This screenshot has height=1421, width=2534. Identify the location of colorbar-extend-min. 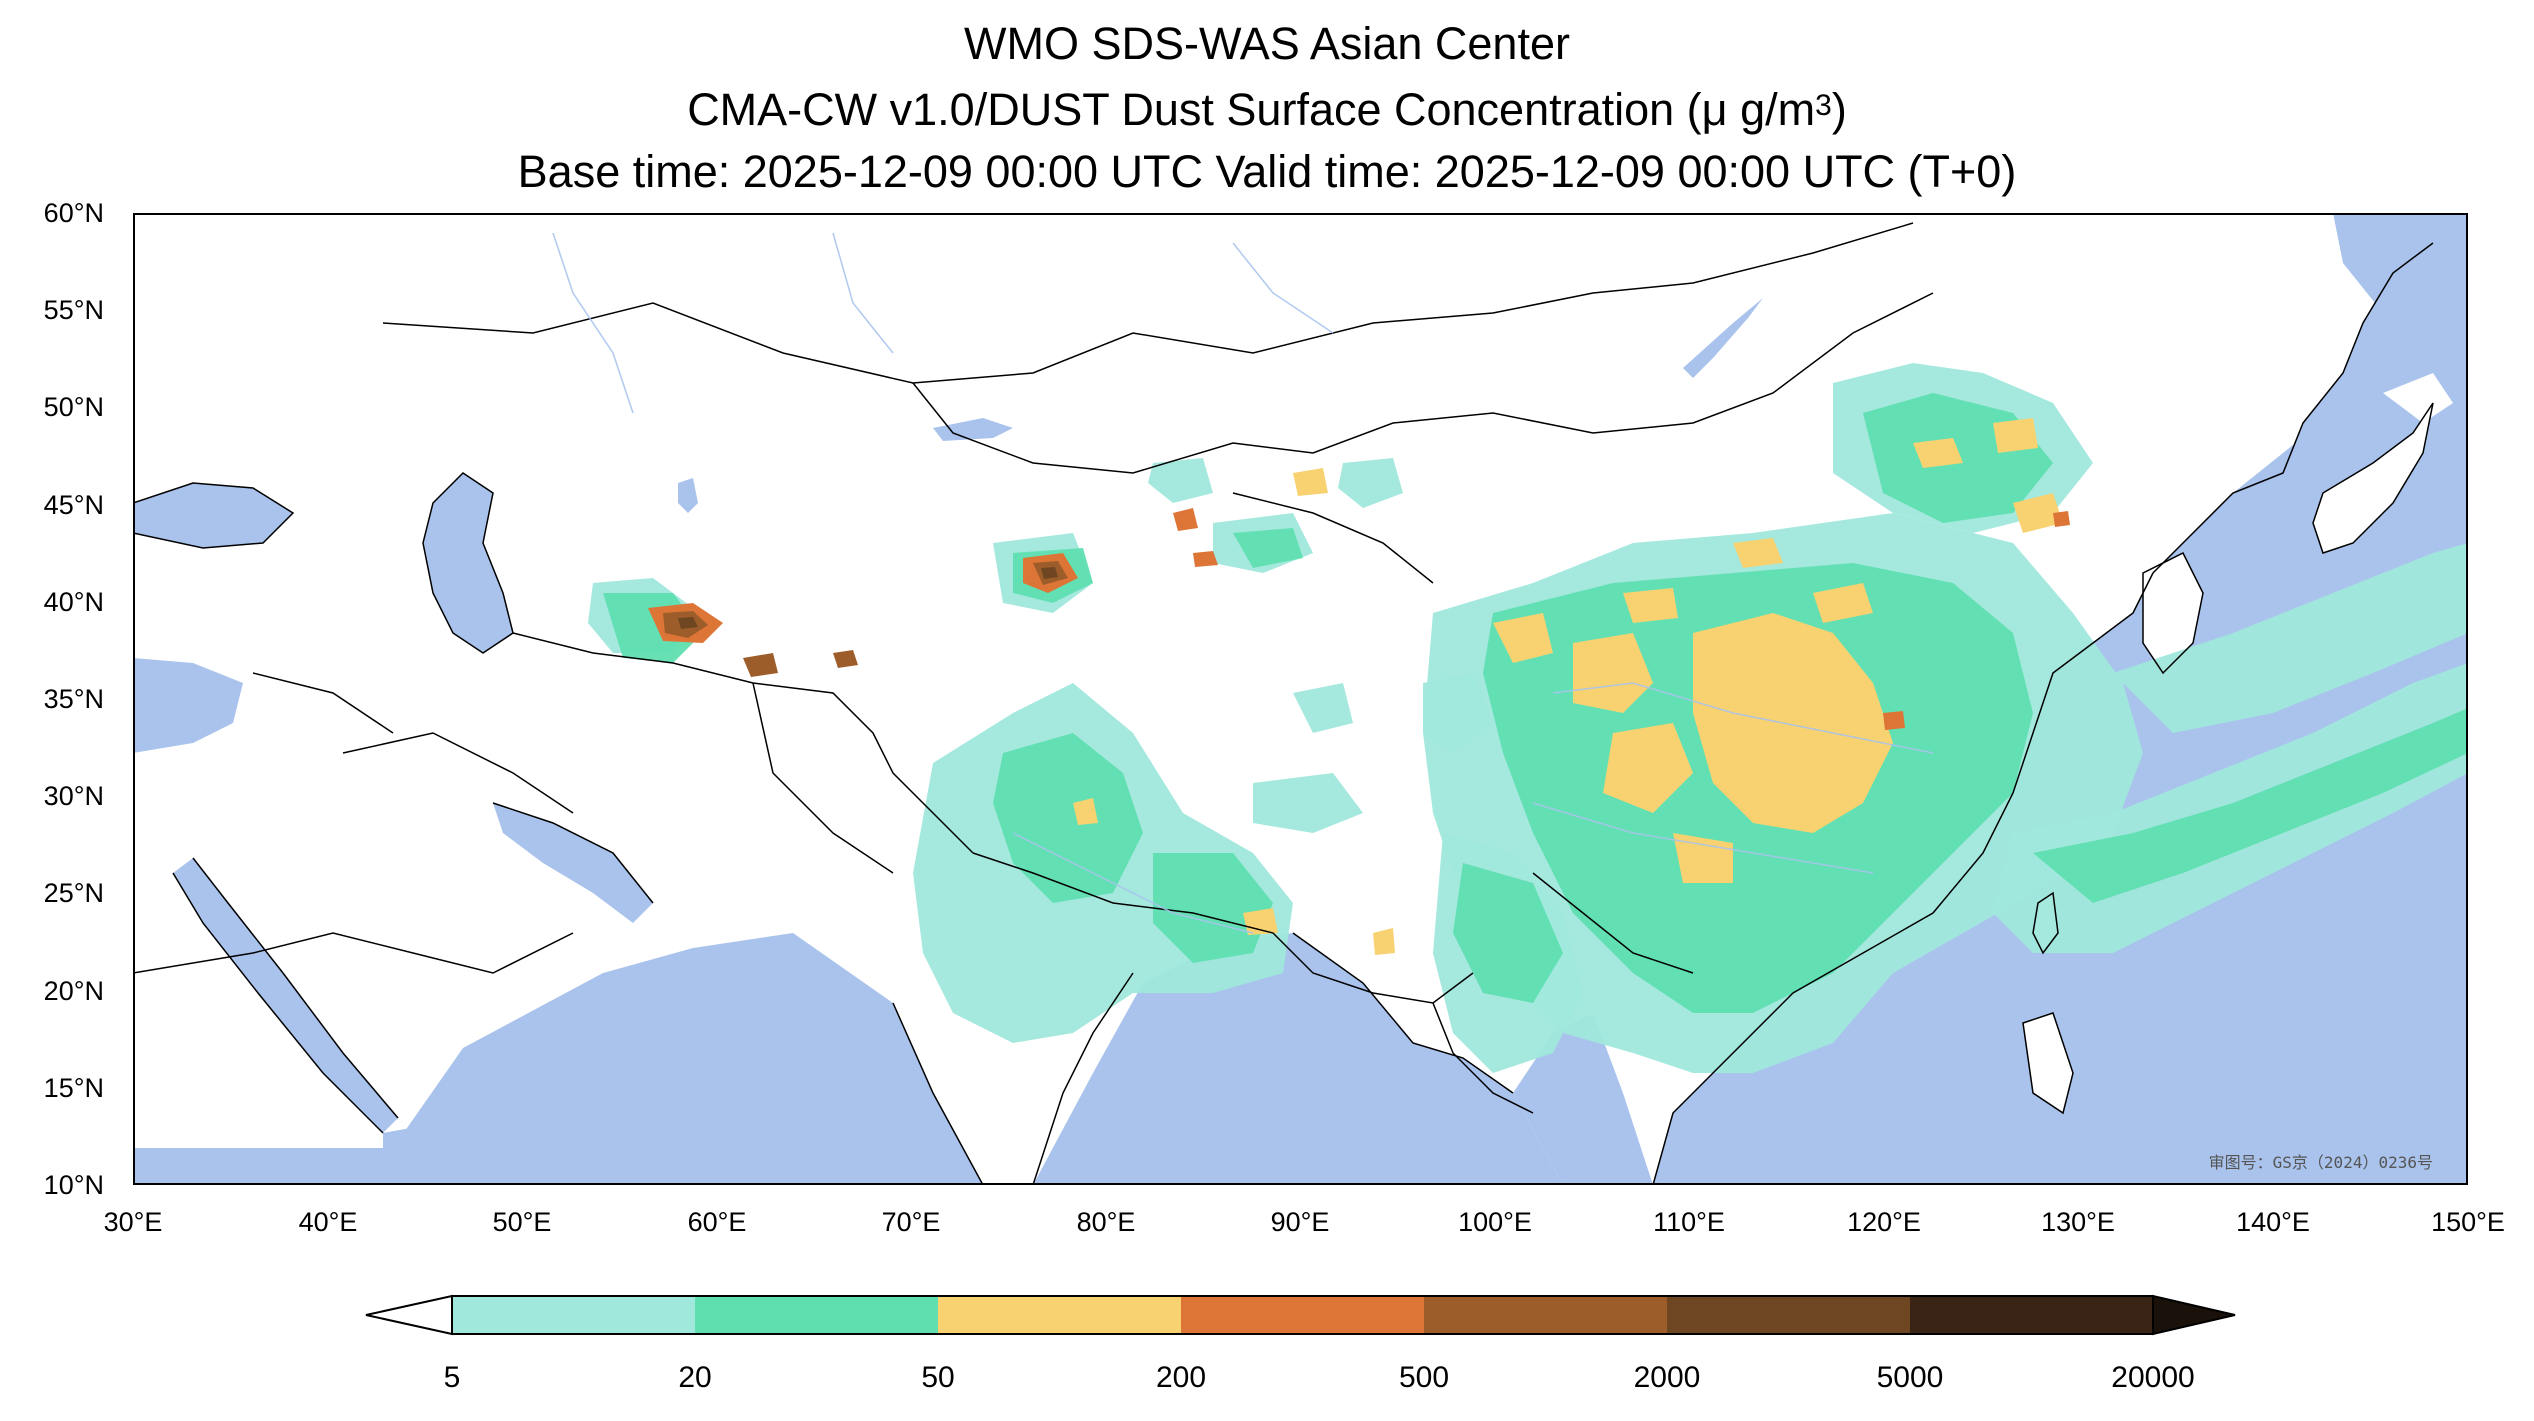
(409, 1315).